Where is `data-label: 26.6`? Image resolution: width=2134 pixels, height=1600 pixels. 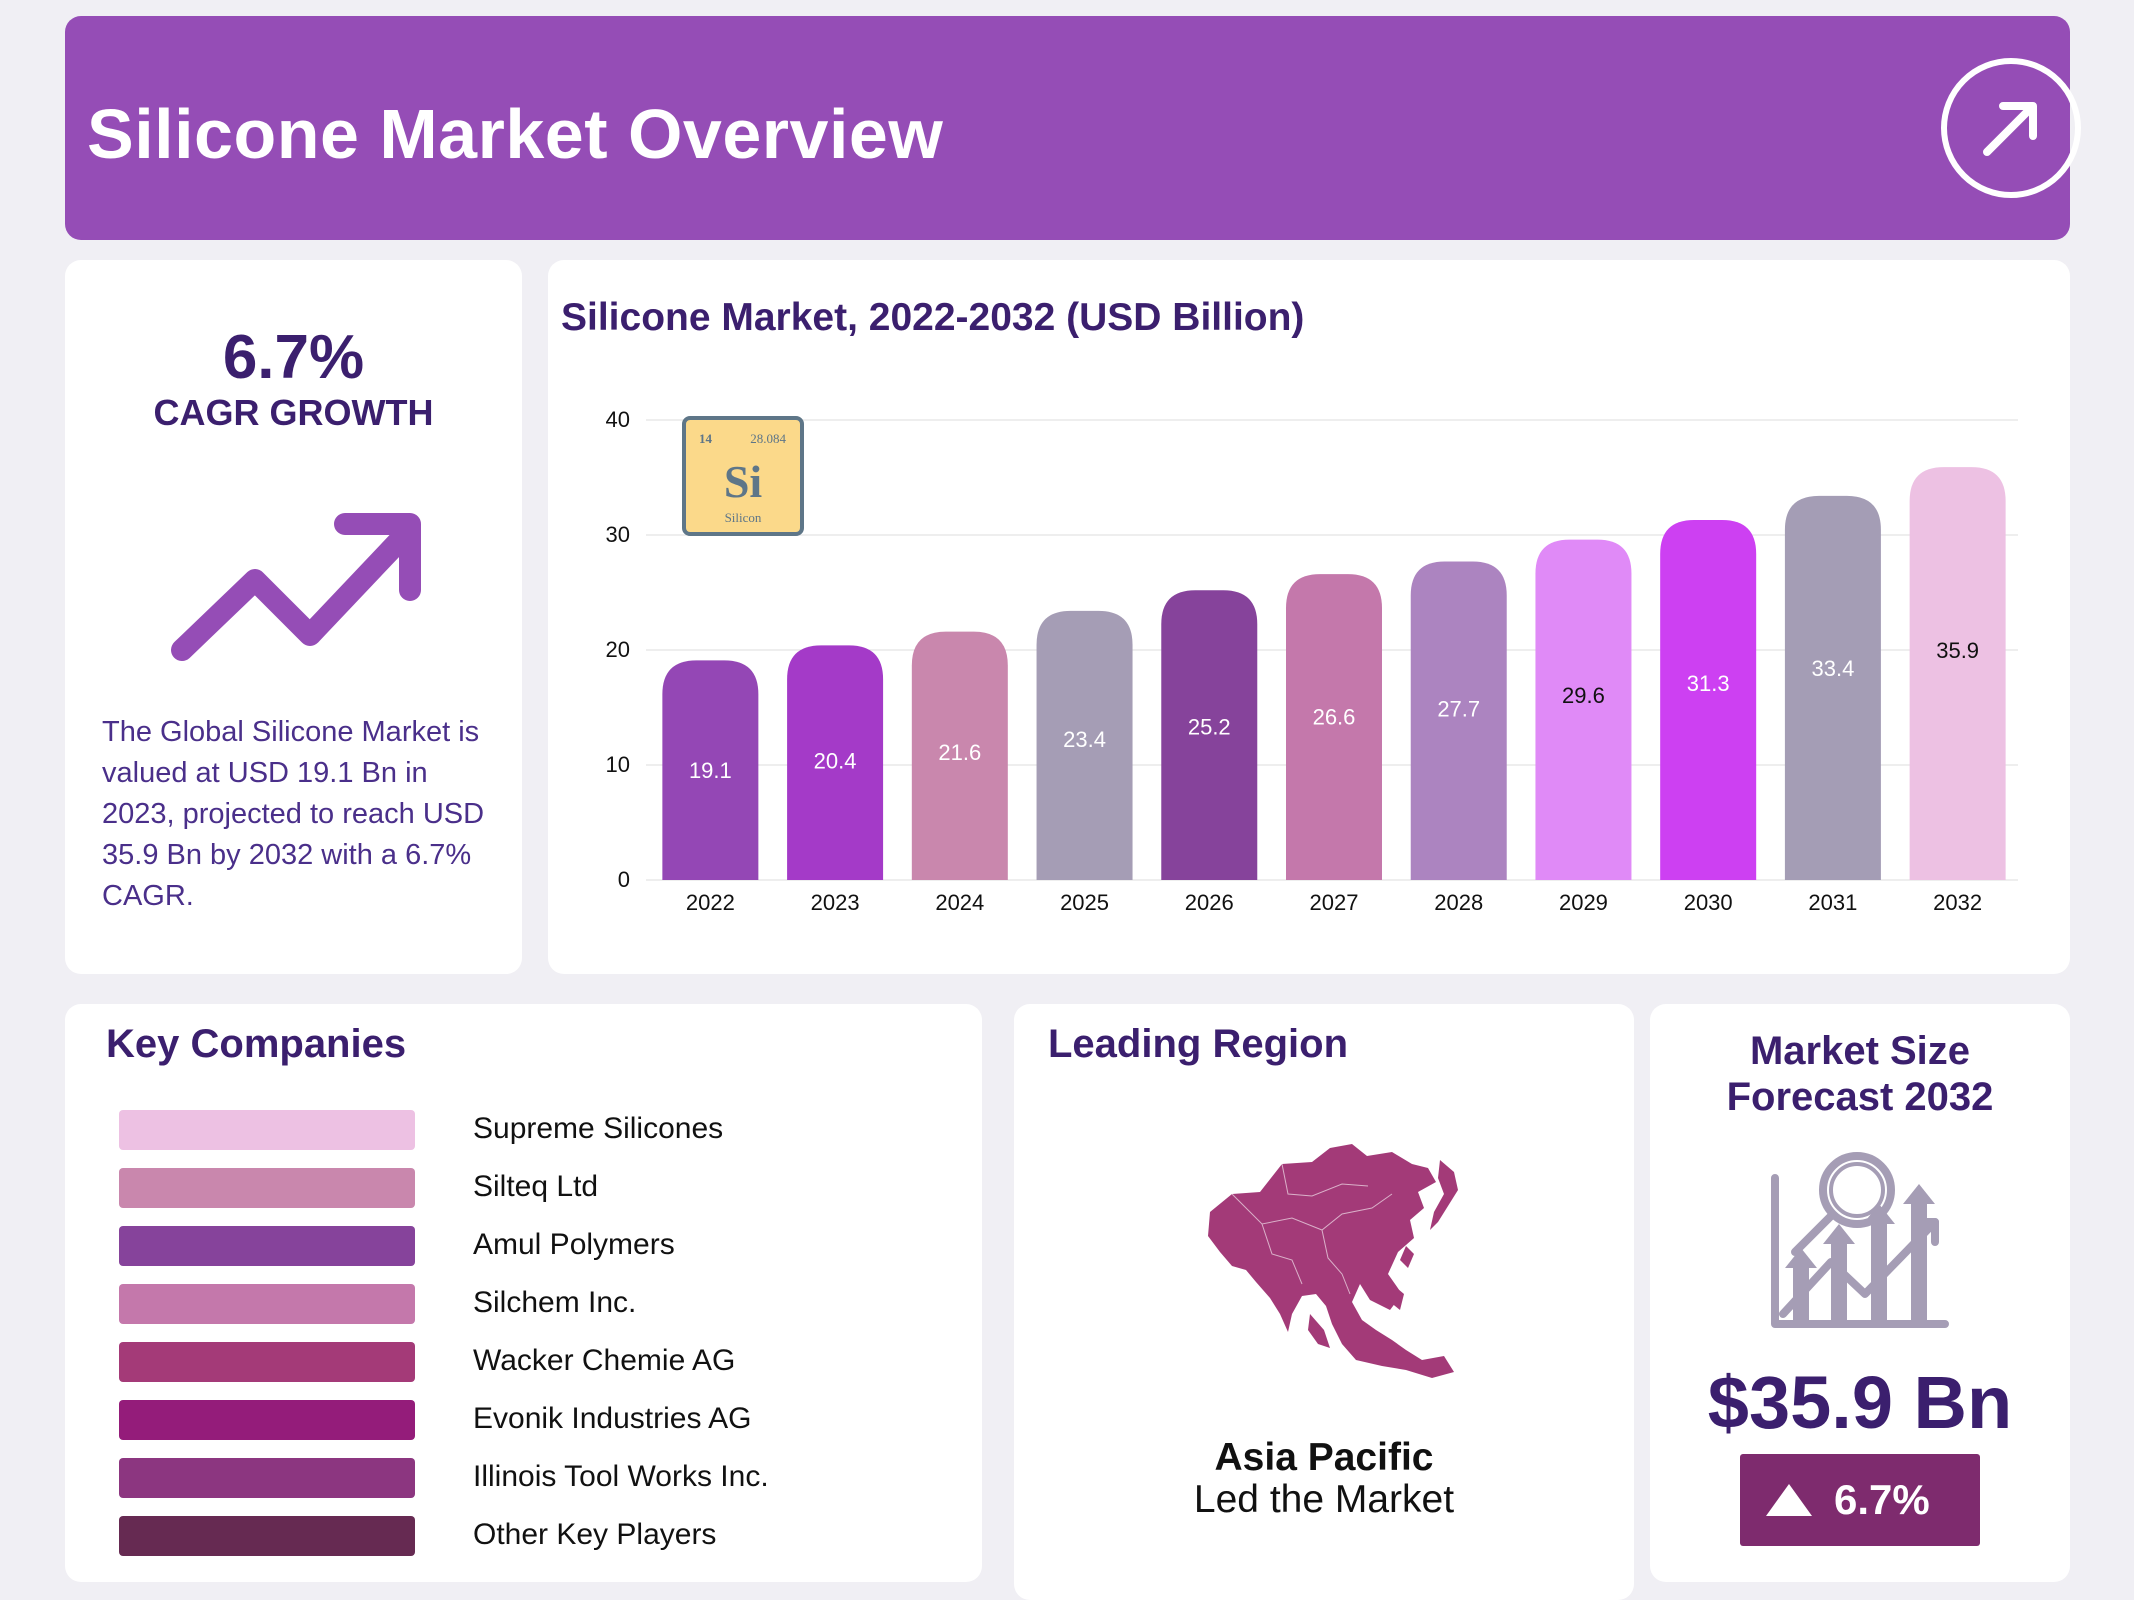 data-label: 26.6 is located at coordinates (1334, 716).